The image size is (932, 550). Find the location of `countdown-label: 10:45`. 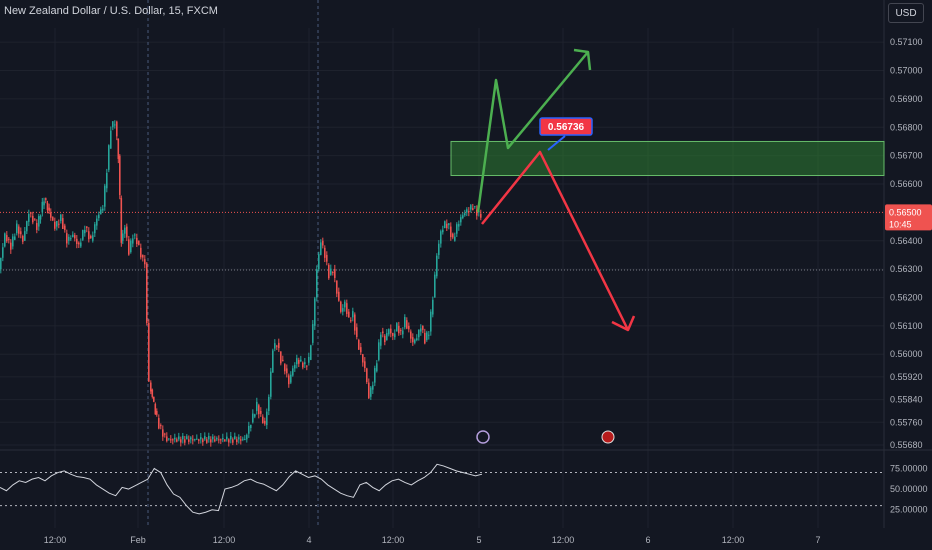

countdown-label: 10:45 is located at coordinates (900, 224).